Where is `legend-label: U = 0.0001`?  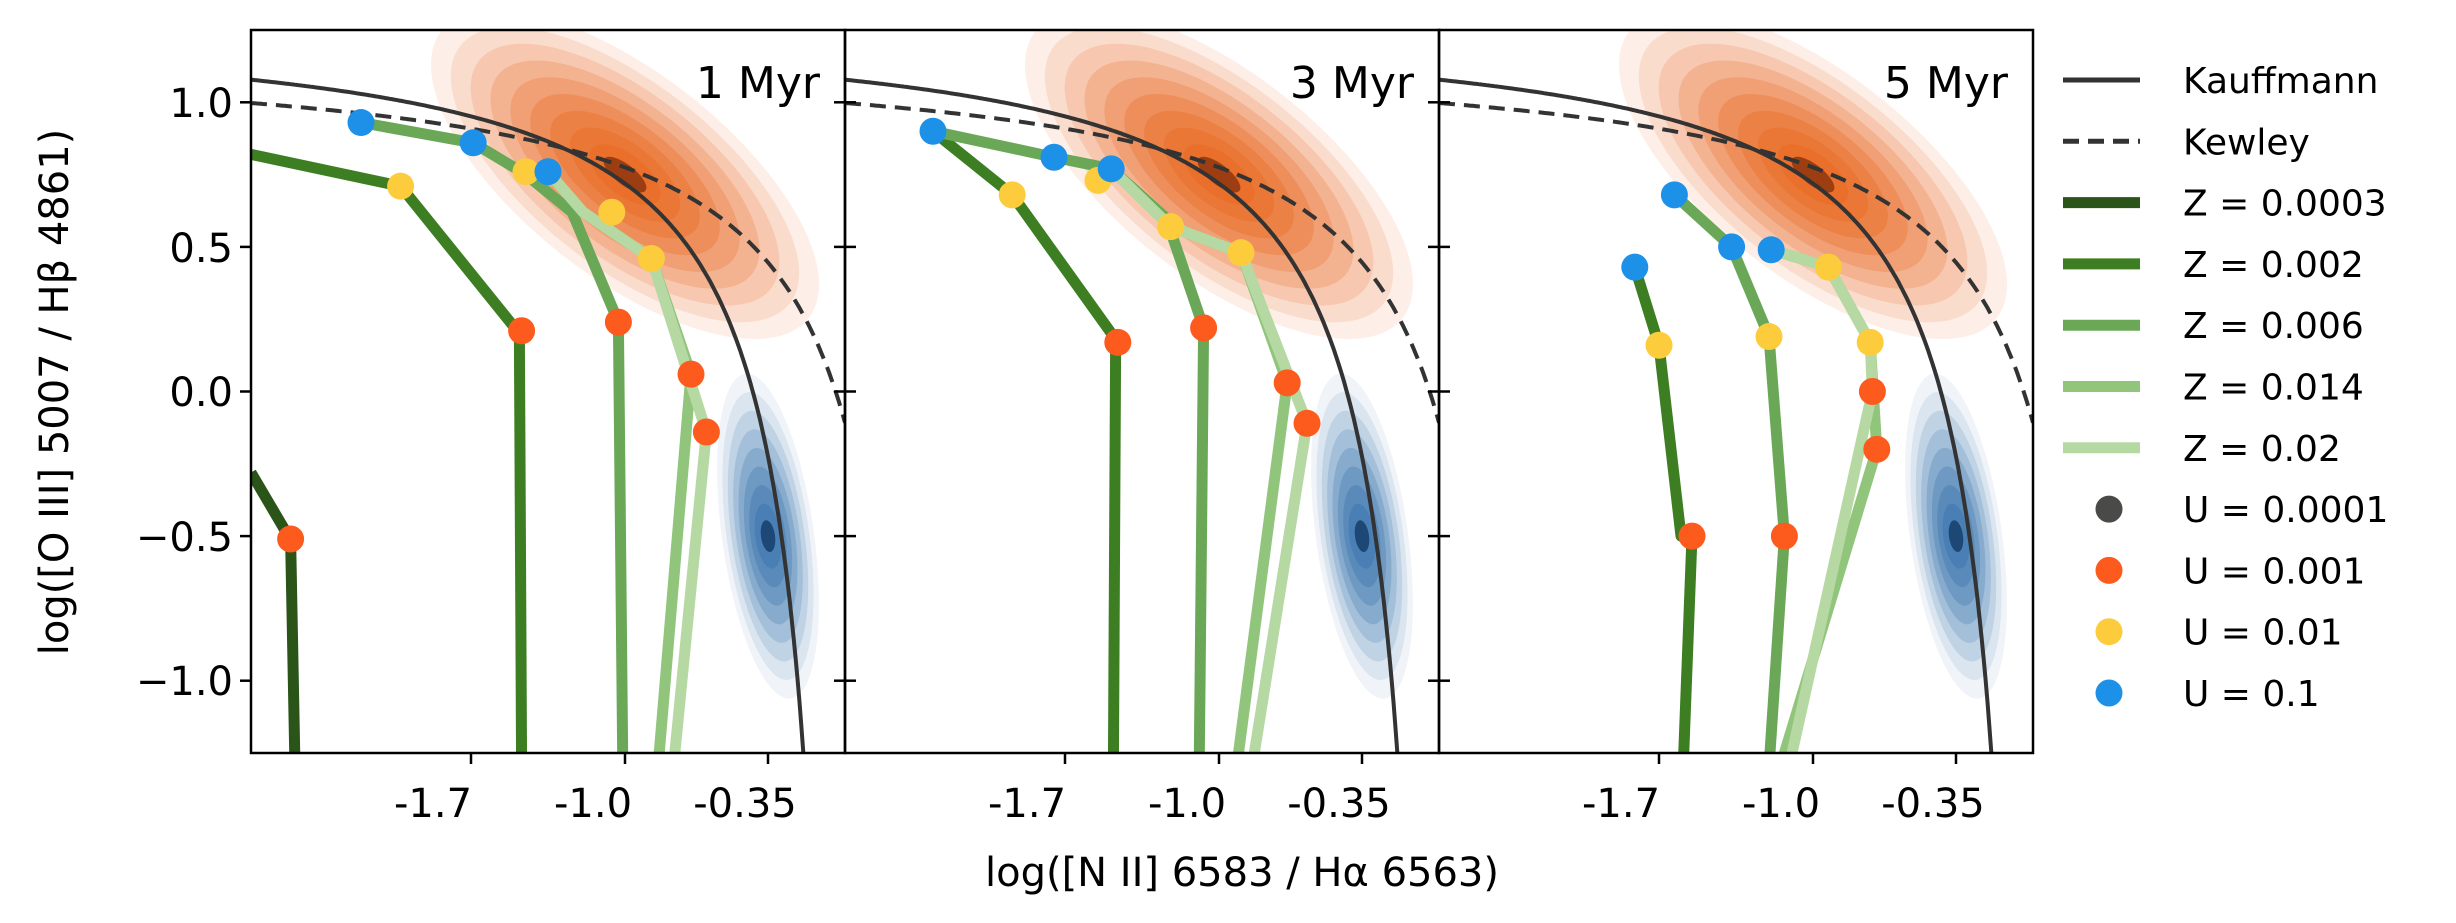 legend-label: U = 0.0001 is located at coordinates (2285, 510).